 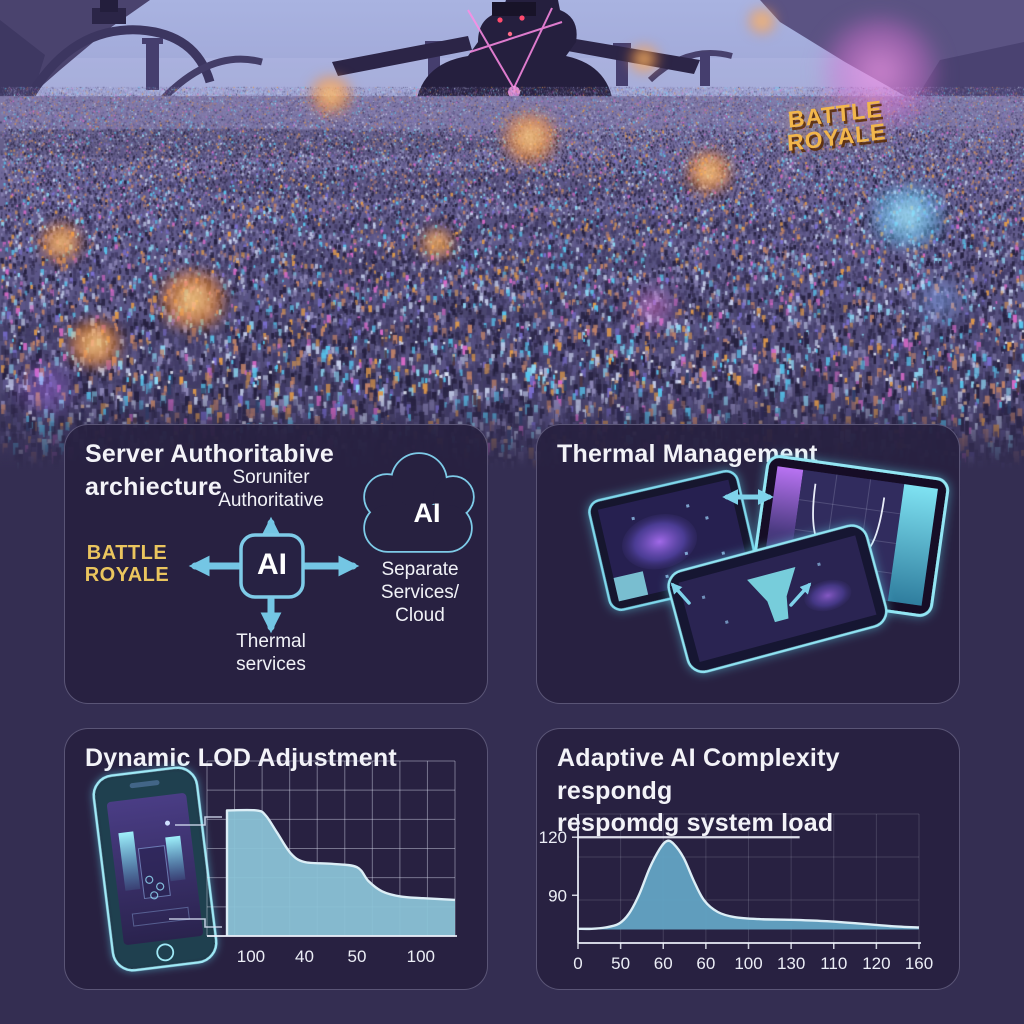 What do you see at coordinates (695, 823) in the screenshot?
I see `panel-title-line-2: respomdg system load` at bounding box center [695, 823].